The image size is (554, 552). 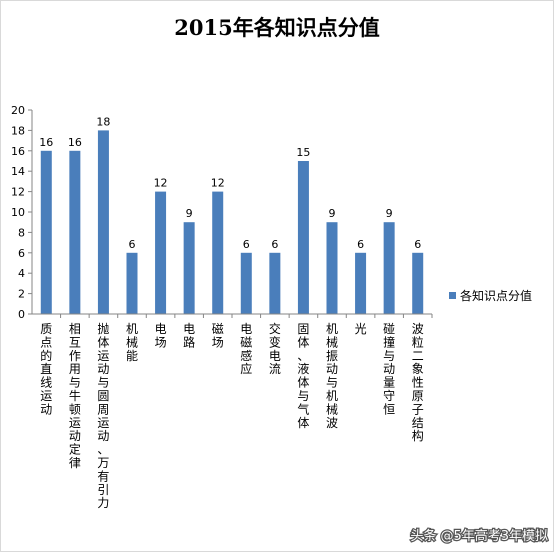 I want to click on y-tick-label: 2, so click(x=21, y=294).